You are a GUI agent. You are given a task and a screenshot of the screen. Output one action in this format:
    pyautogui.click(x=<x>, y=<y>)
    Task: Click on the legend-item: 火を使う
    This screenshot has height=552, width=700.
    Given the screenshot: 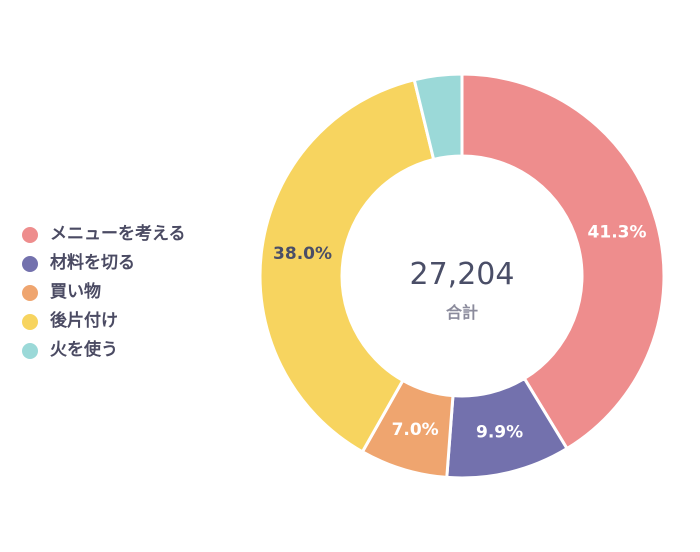 What is the action you would take?
    pyautogui.click(x=142, y=350)
    